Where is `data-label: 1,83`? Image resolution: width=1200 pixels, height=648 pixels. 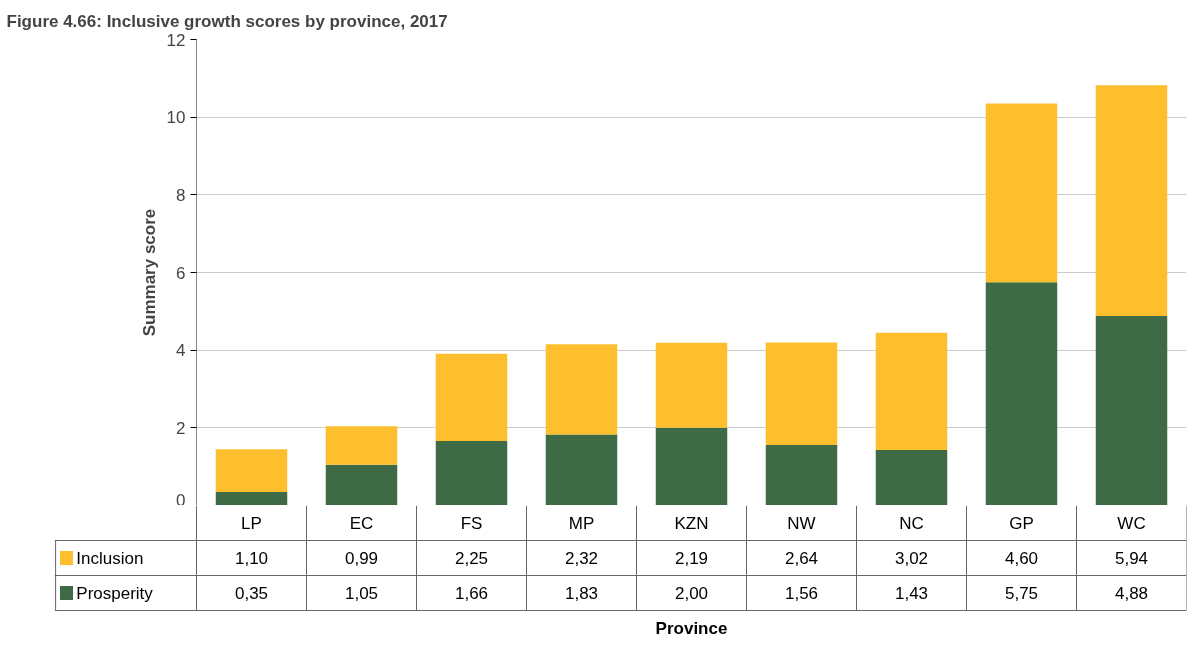 data-label: 1,83 is located at coordinates (581, 593).